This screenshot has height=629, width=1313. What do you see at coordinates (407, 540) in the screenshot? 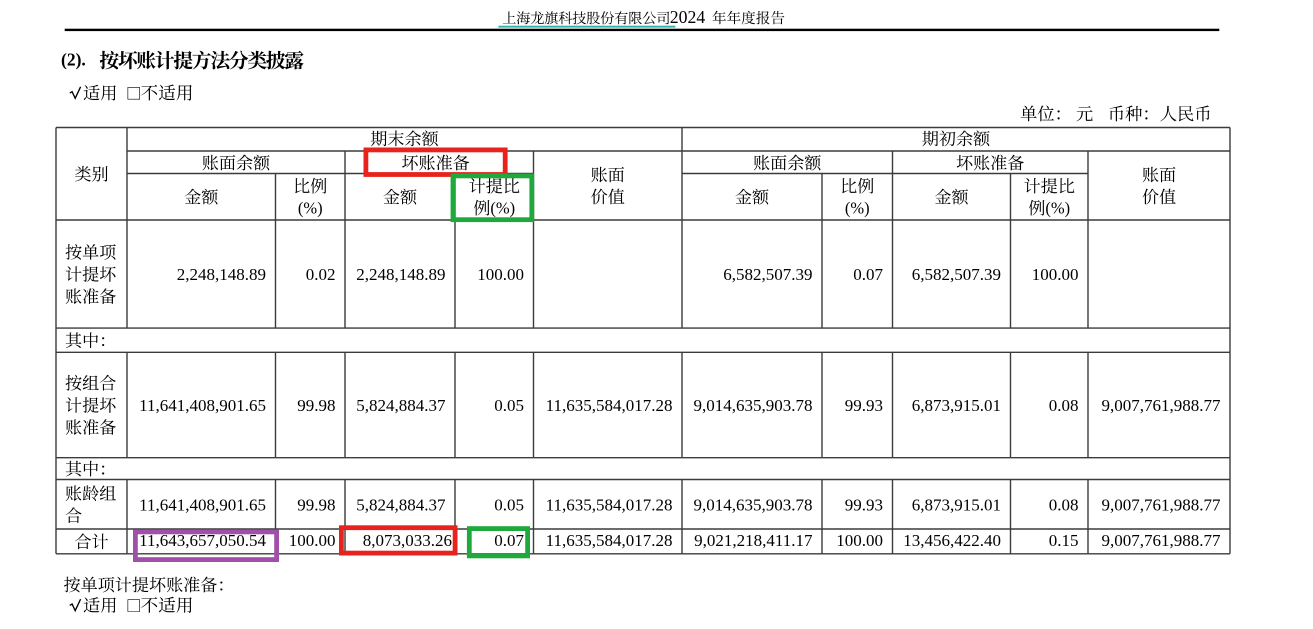
I see `svg-text: 8,073,033.26` at bounding box center [407, 540].